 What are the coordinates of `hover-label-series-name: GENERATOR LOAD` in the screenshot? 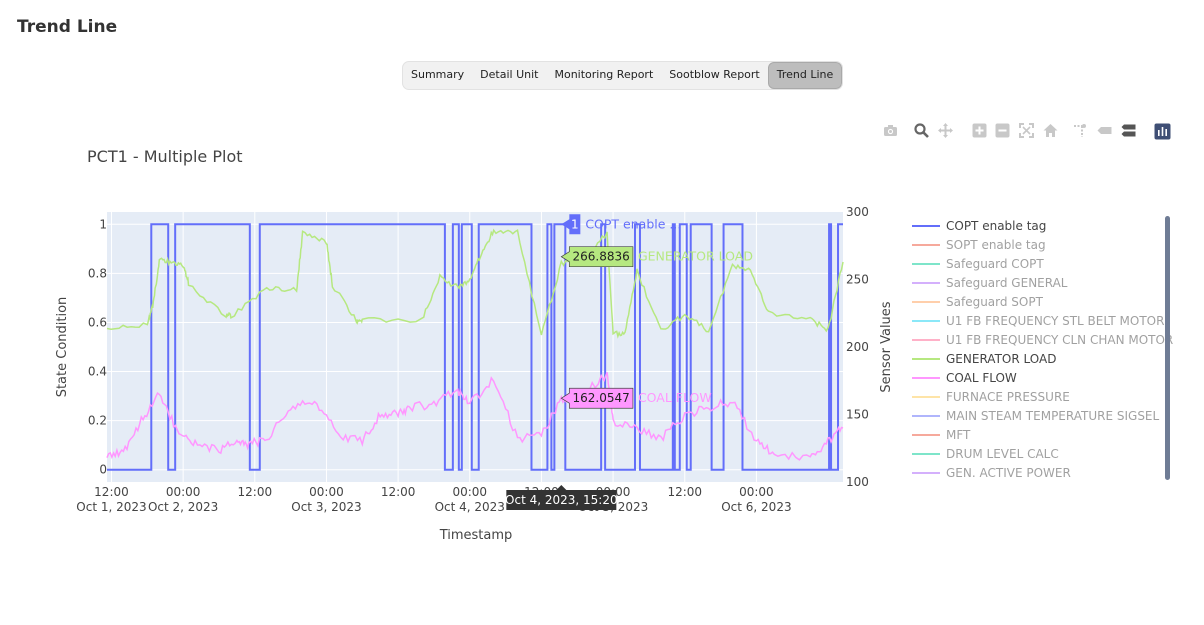 It's located at (695, 256).